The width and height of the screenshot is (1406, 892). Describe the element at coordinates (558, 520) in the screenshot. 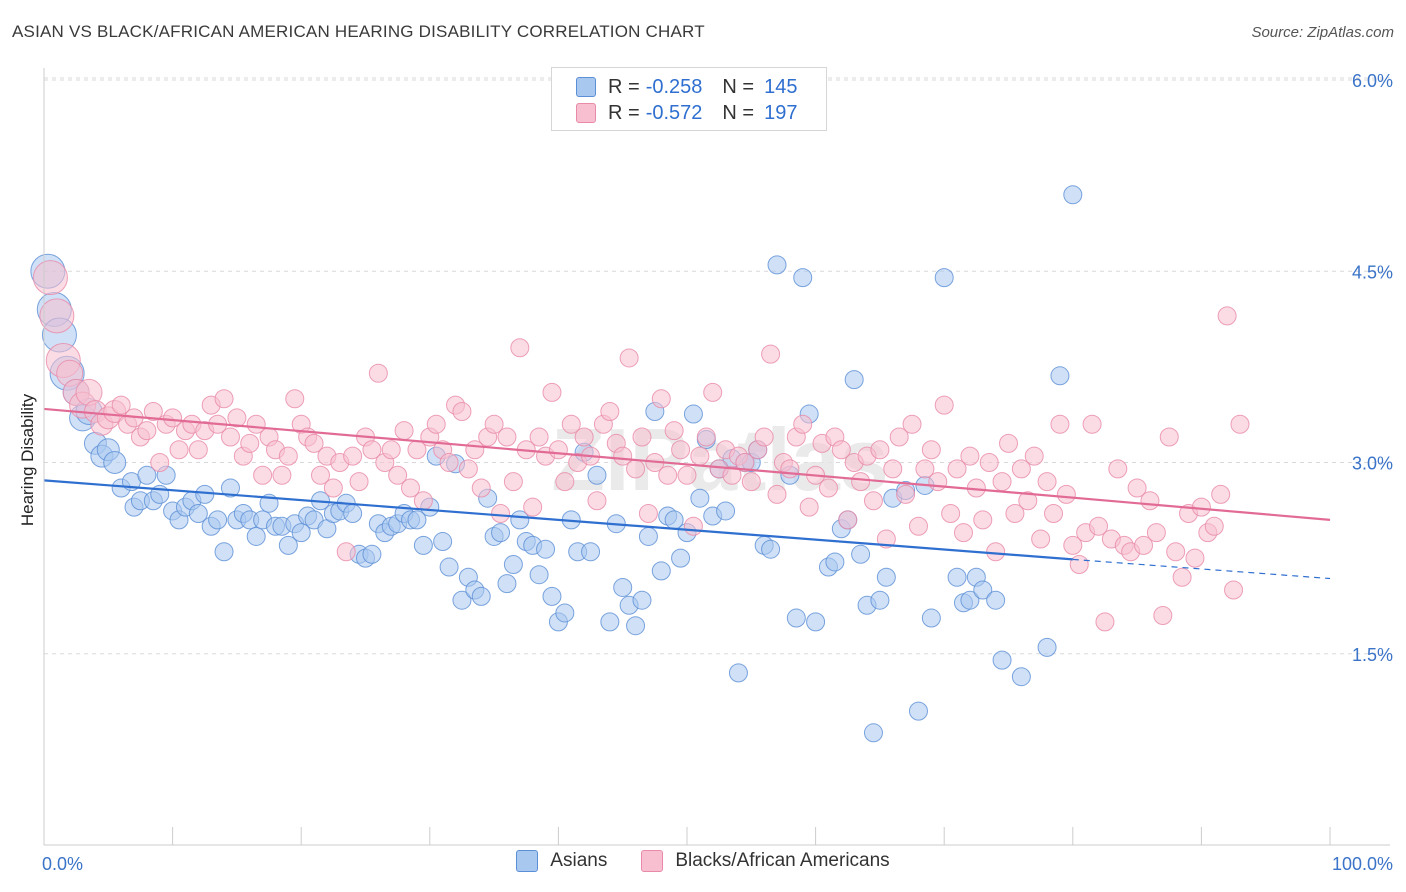

I see `asians-trend-line` at that location.